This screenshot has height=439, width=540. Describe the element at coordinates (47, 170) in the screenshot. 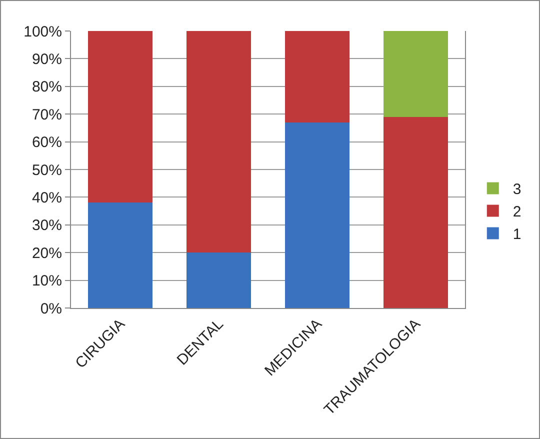

I see `y-tick-label: 50%` at that location.